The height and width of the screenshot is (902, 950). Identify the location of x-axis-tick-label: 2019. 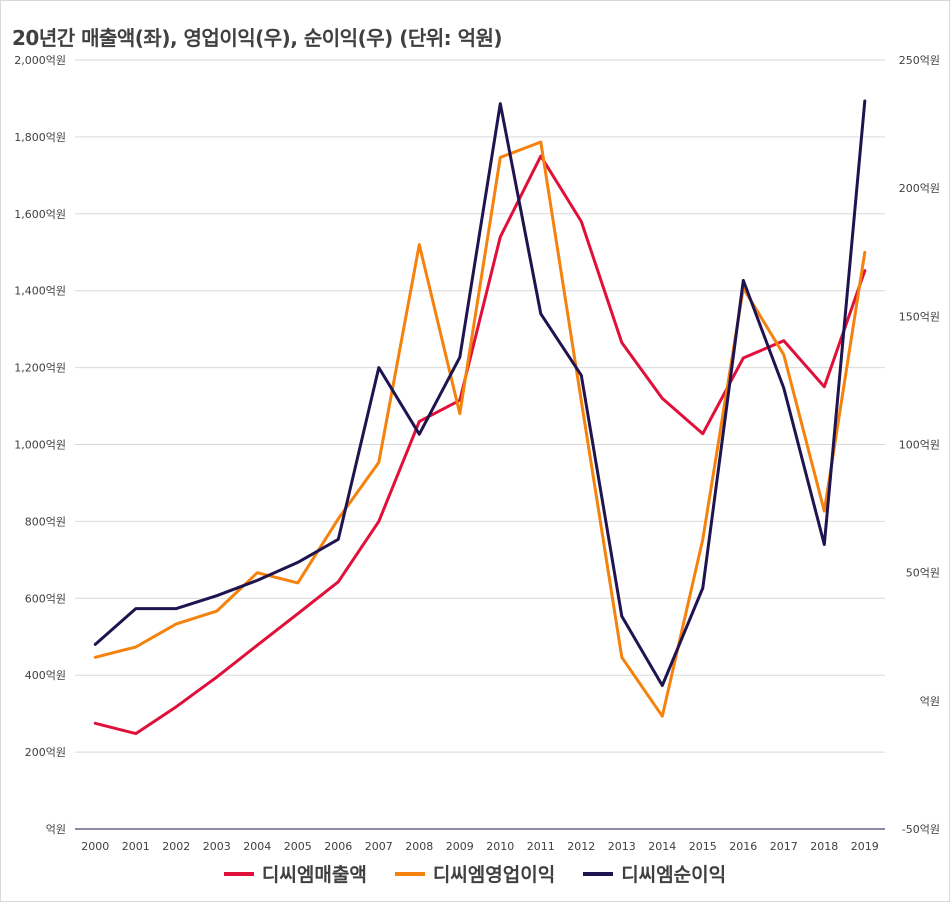
(865, 846).